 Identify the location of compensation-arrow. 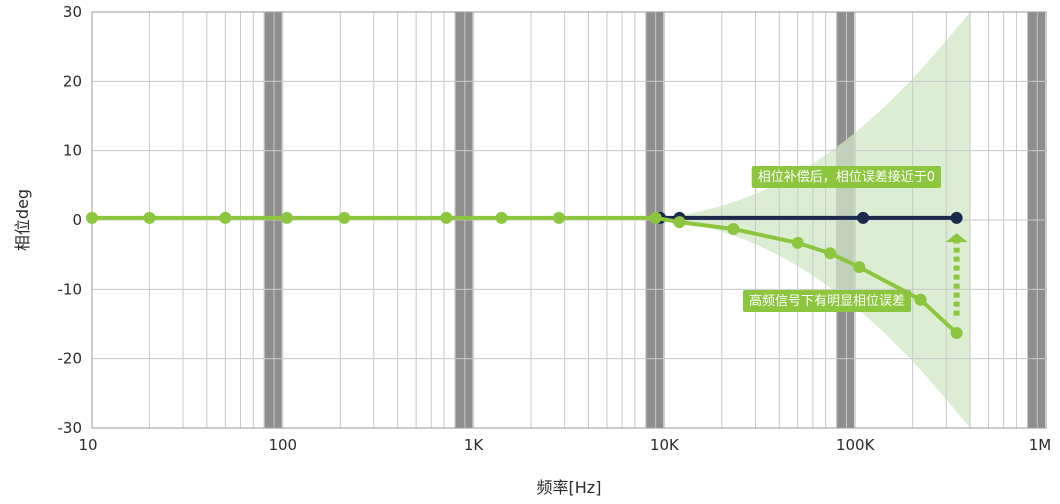
(956, 274).